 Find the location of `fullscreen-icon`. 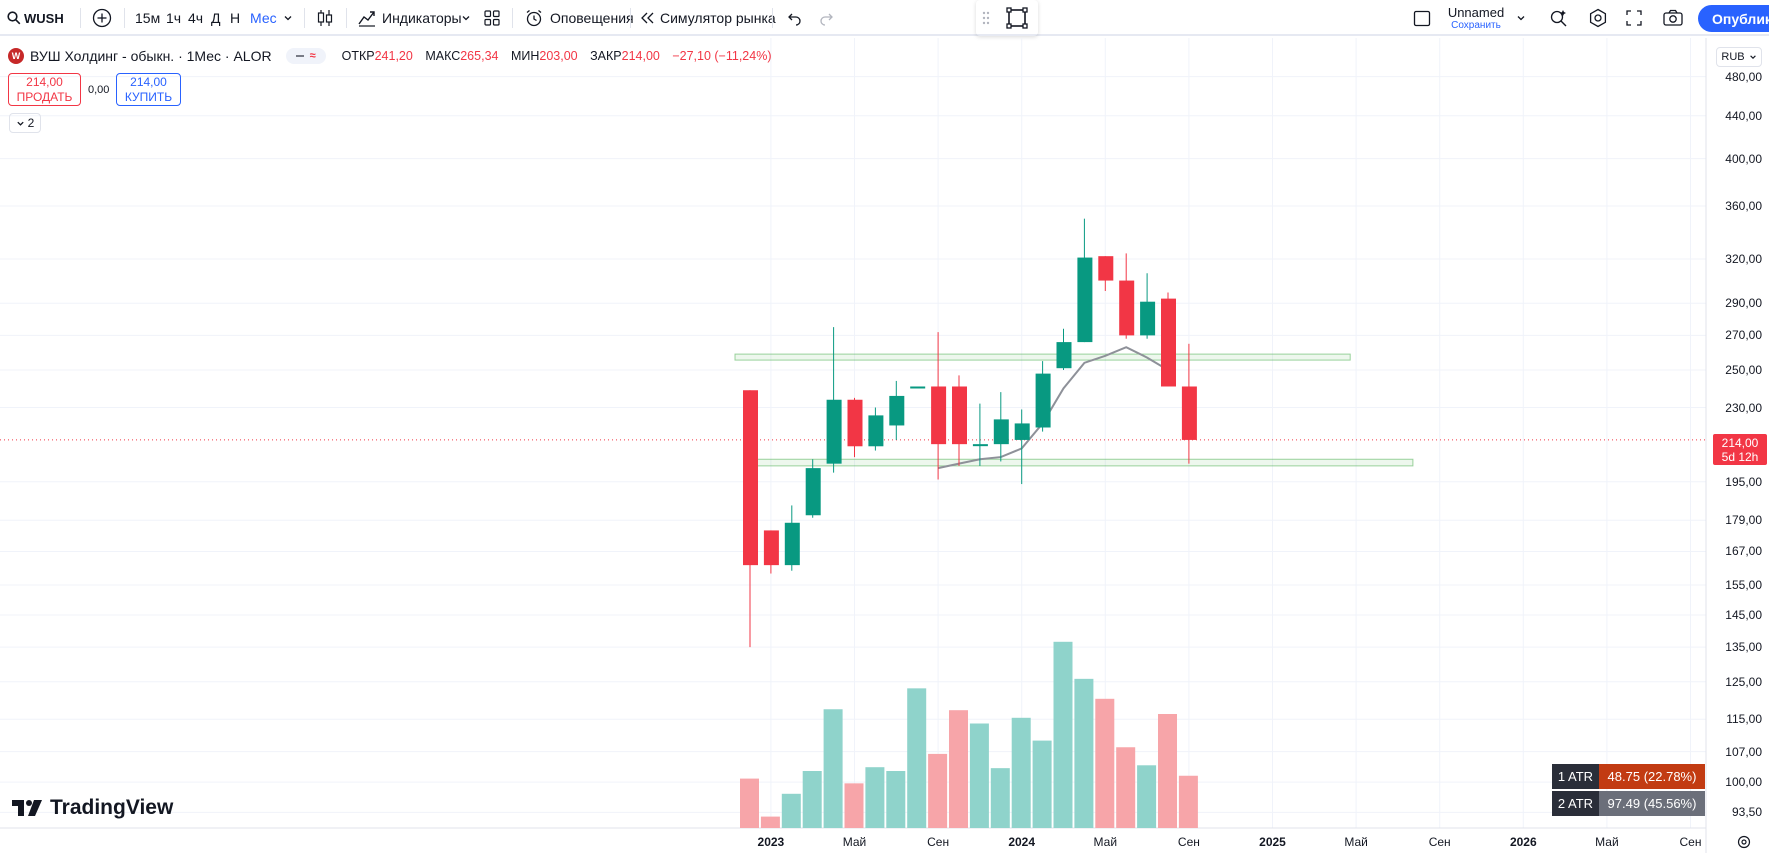

fullscreen-icon is located at coordinates (1634, 18).